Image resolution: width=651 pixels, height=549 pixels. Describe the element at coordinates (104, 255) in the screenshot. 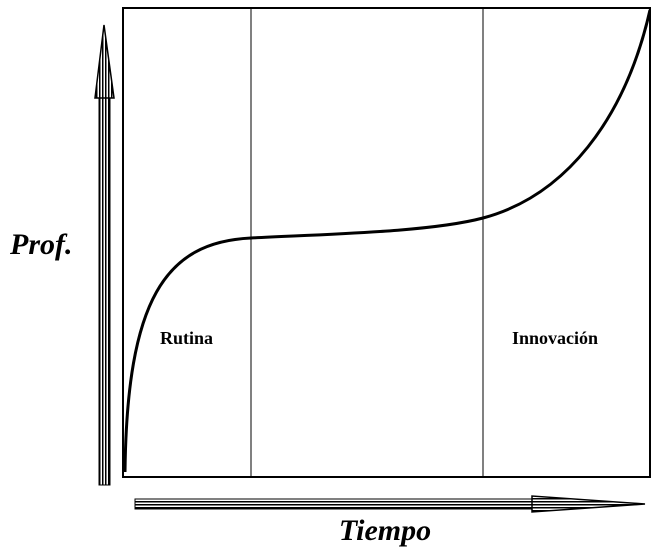

I see `y-arrow` at that location.